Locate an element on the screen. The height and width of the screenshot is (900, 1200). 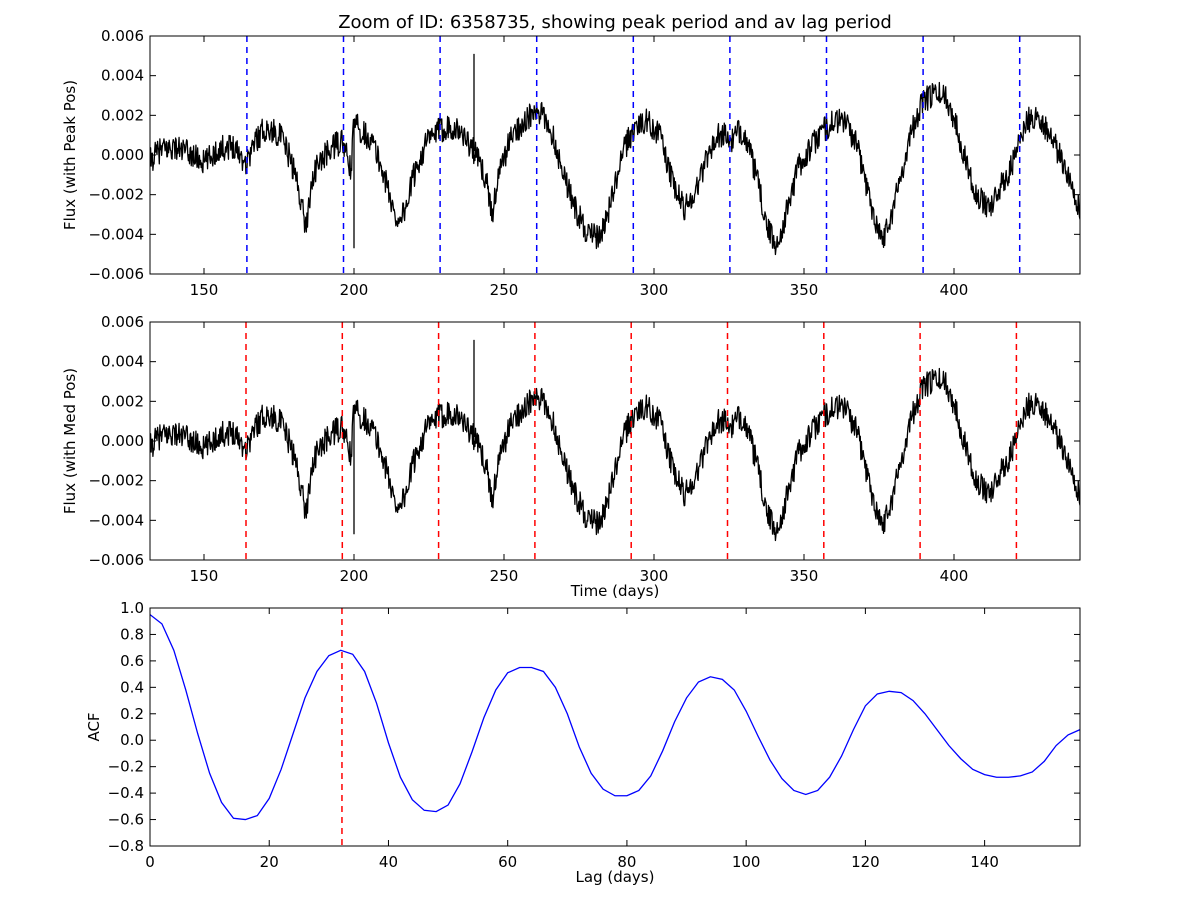
y-tick-label: 0.6 is located at coordinates (132, 661).